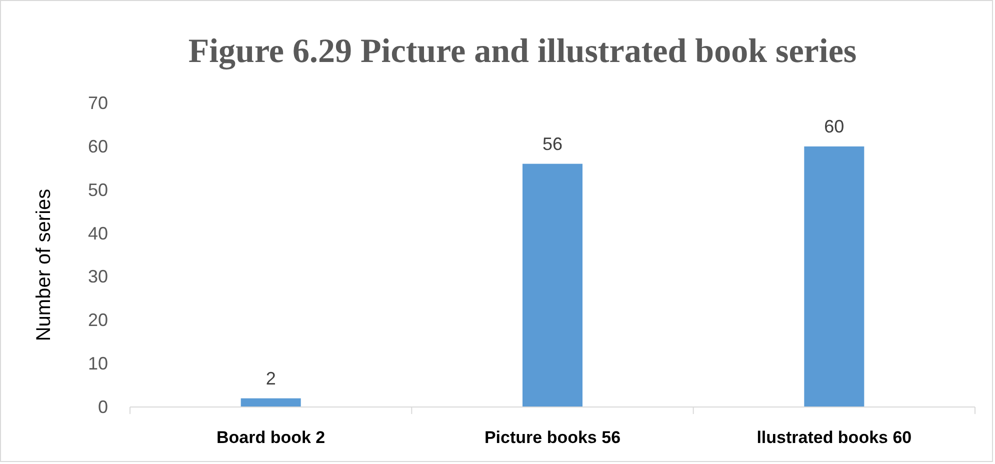 The height and width of the screenshot is (464, 995). Describe the element at coordinates (98, 320) in the screenshot. I see `y-tick-label: 20` at that location.